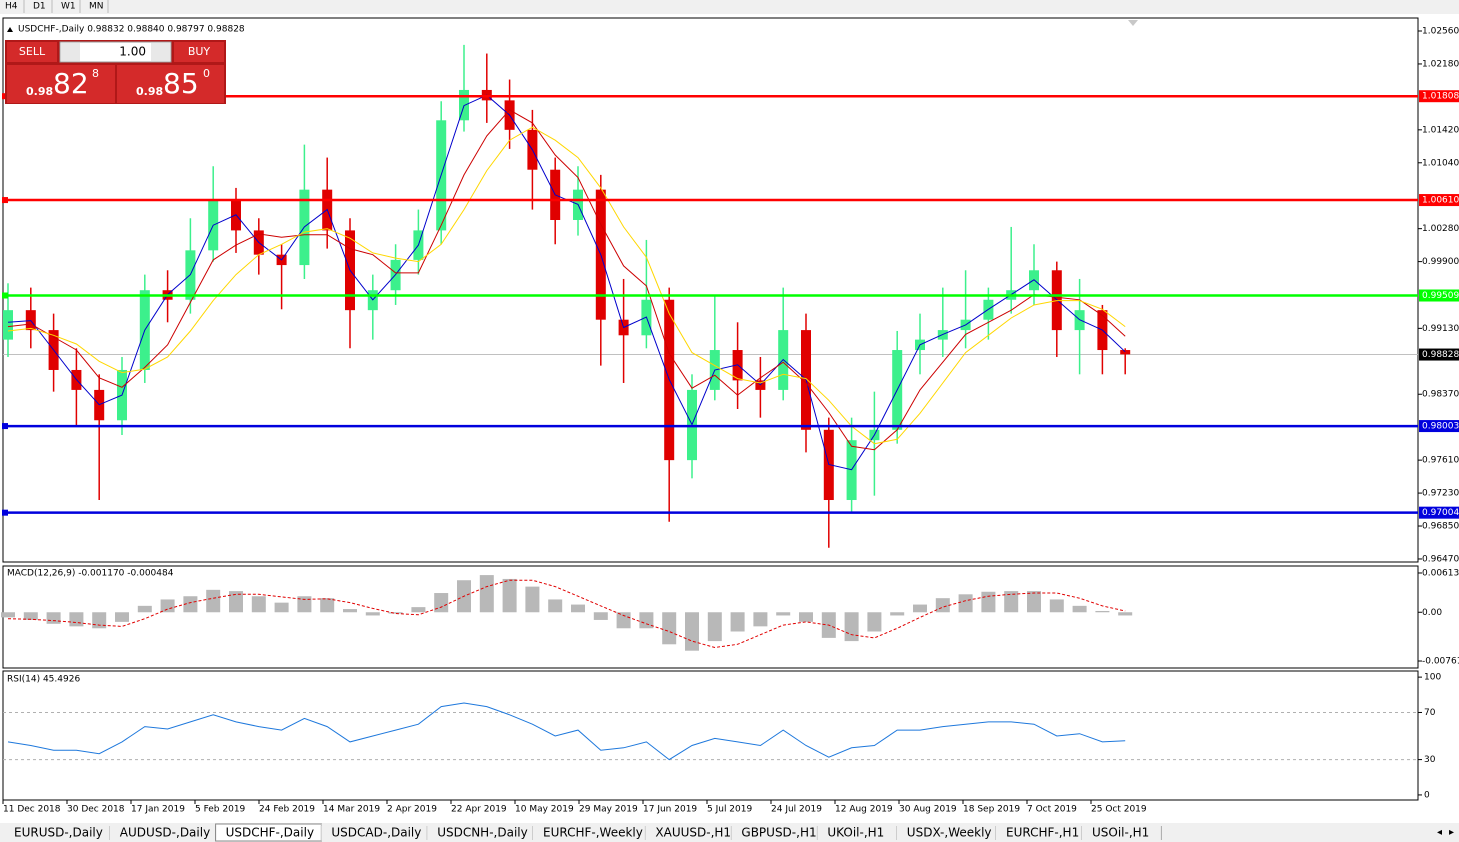 The height and width of the screenshot is (842, 1459). I want to click on tab-label: GBPUSD-,H1, so click(778, 833).